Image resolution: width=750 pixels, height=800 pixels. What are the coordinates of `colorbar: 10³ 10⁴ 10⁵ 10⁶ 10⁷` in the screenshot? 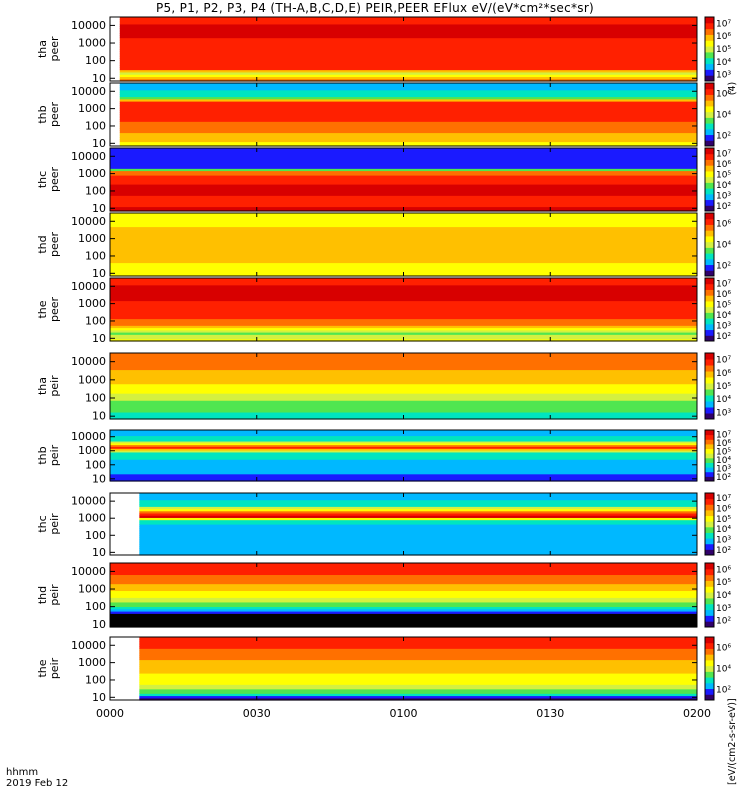 It's located at (717, 386).